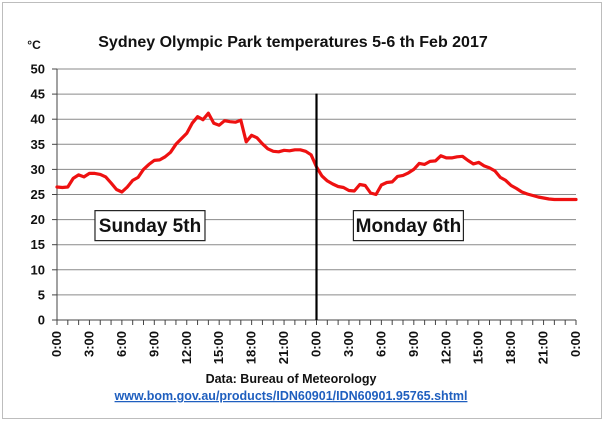 This screenshot has width=606, height=423. Describe the element at coordinates (38, 219) in the screenshot. I see `y-tick-label: 20` at that location.